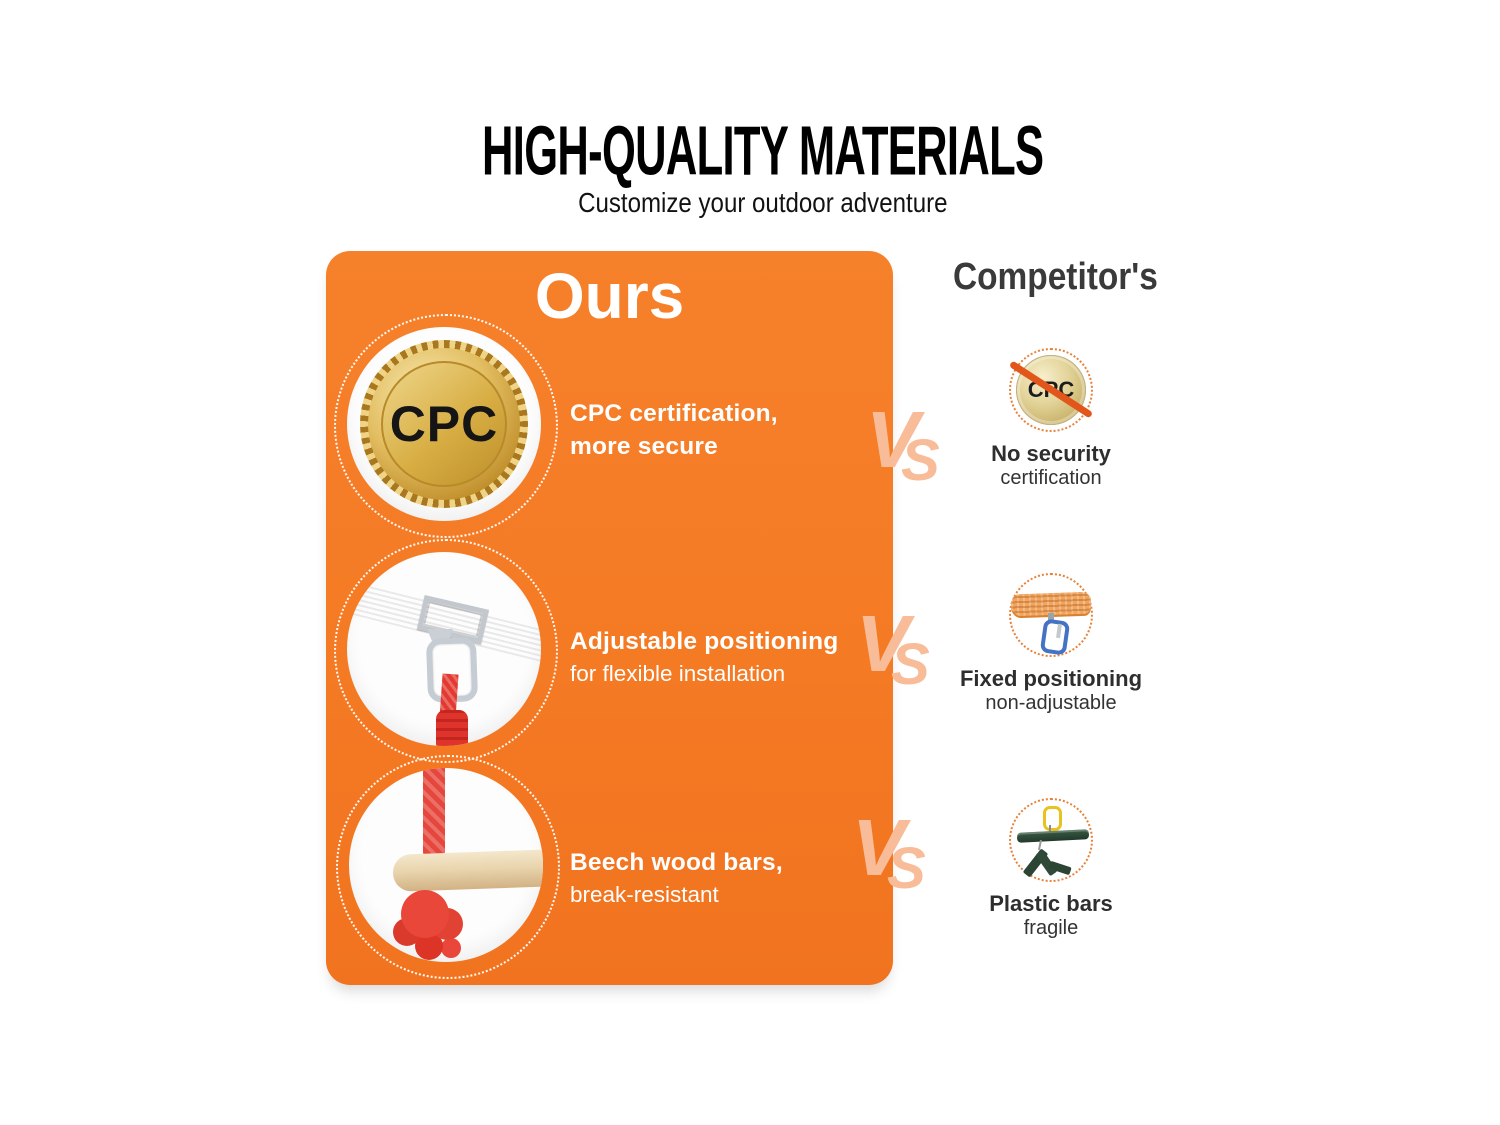 The image size is (1500, 1125). I want to click on ours-heading: Ours, so click(609, 296).